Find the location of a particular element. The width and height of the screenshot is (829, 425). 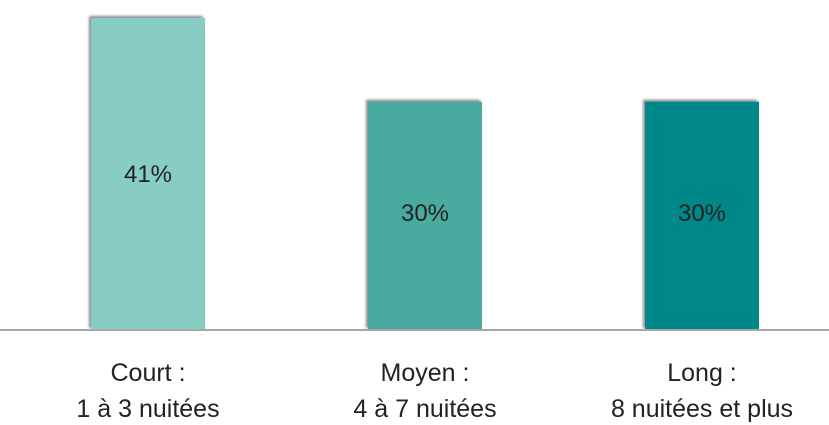

bar-value-label: 41% is located at coordinates (148, 174).